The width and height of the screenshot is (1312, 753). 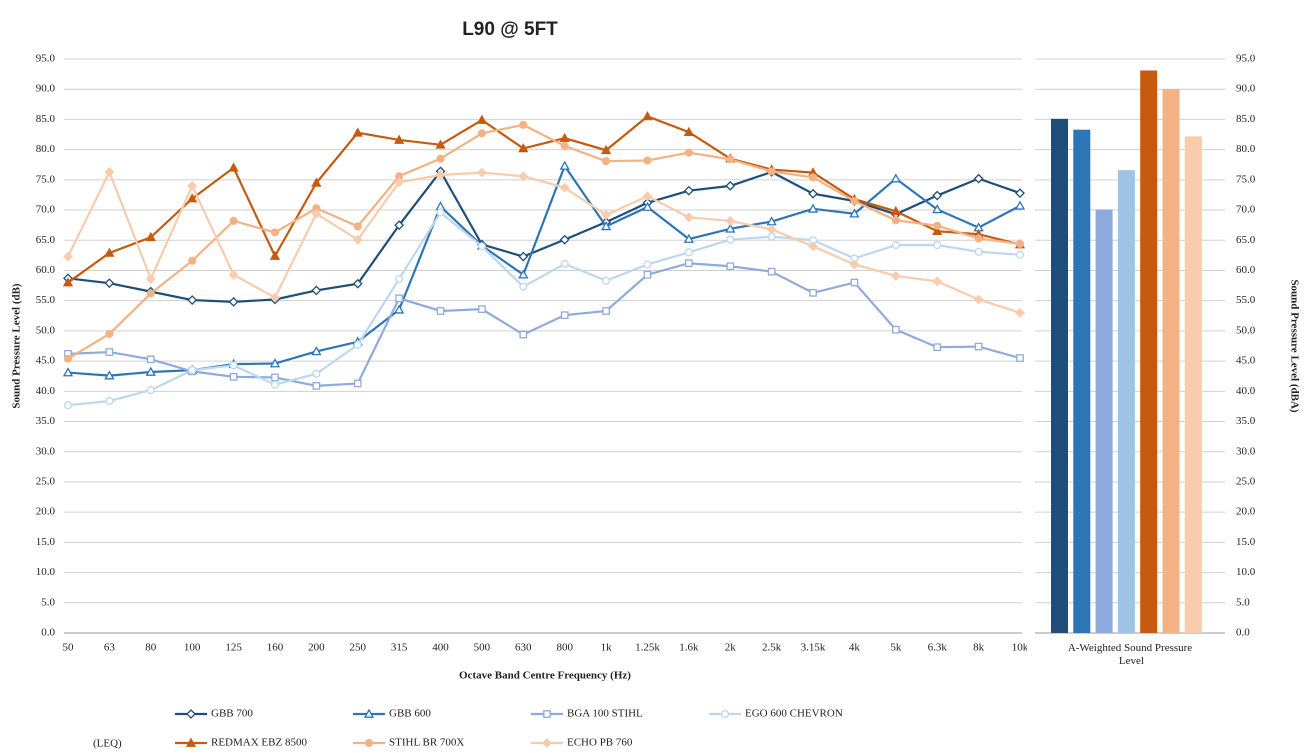 I want to click on y2-tick-label: 35.0, so click(x=1246, y=421).